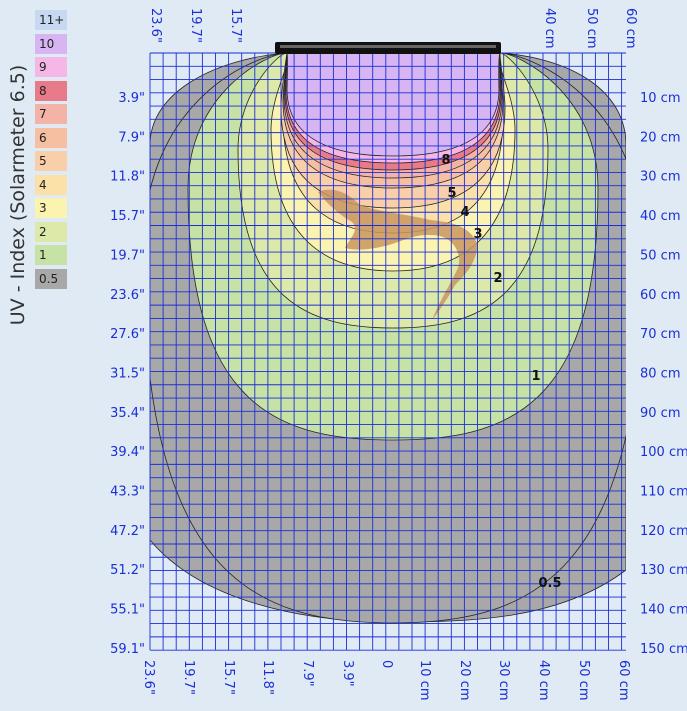 The width and height of the screenshot is (687, 711). What do you see at coordinates (583, 680) in the screenshot?
I see `bottom-axis-label: 50 cm` at bounding box center [583, 680].